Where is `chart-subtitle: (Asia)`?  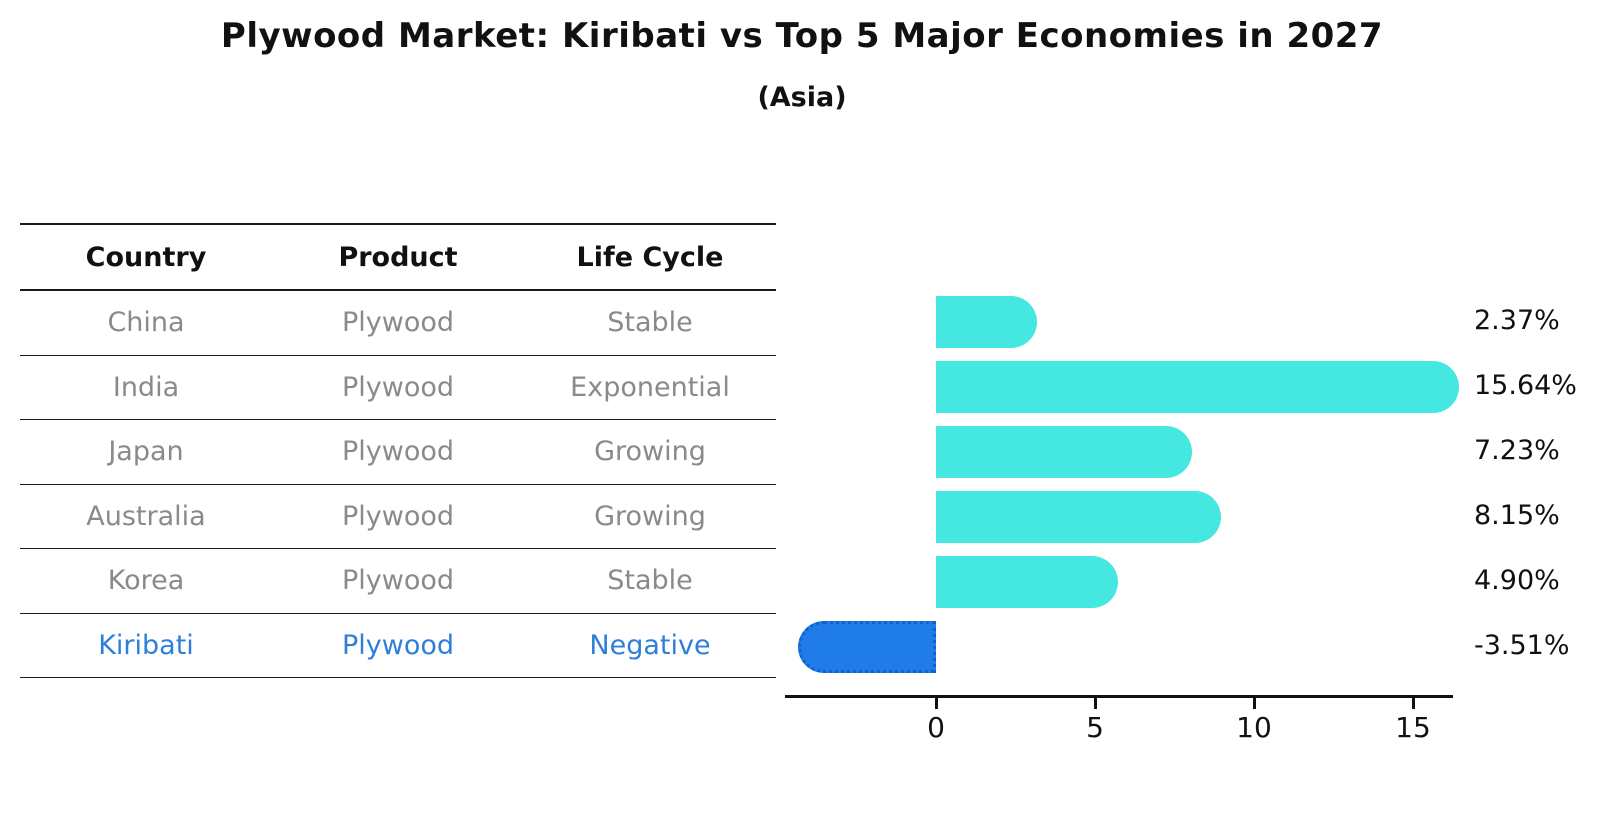
chart-subtitle: (Asia) is located at coordinates (802, 97).